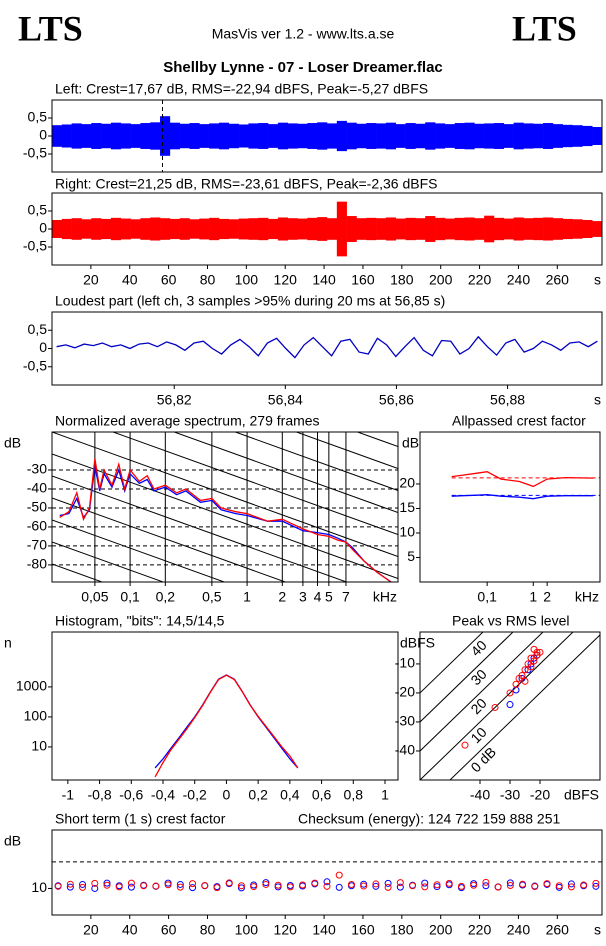 The height and width of the screenshot is (946, 606). Describe the element at coordinates (411, 556) in the screenshot. I see `y-tick-label: 5` at that location.